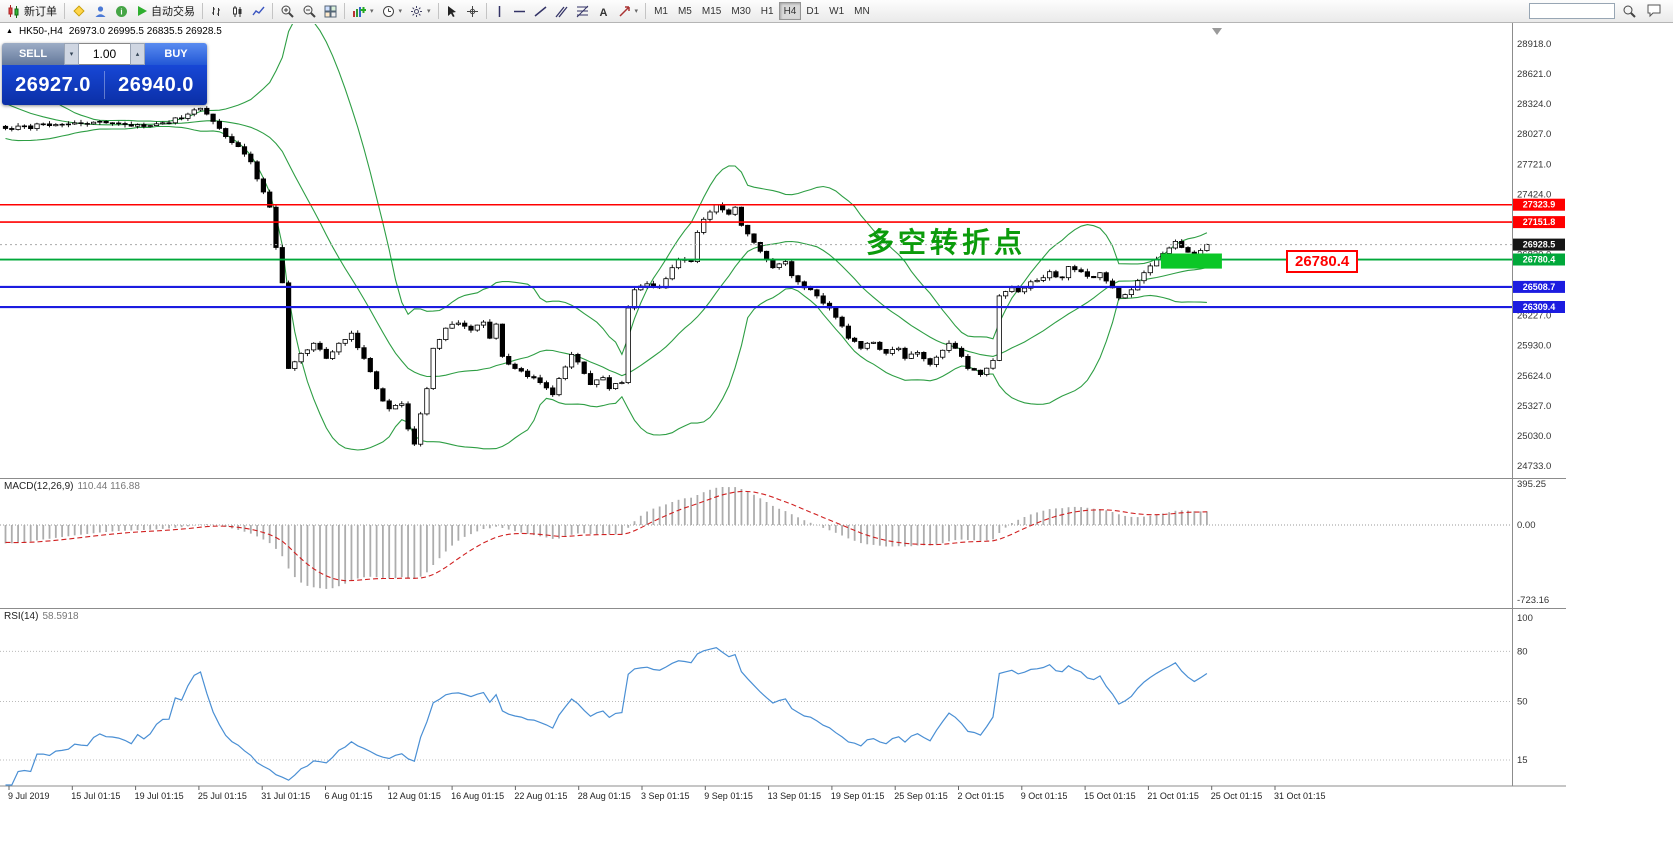  What do you see at coordinates (1534, 195) in the screenshot?
I see `svg-text: 27424.0` at bounding box center [1534, 195].